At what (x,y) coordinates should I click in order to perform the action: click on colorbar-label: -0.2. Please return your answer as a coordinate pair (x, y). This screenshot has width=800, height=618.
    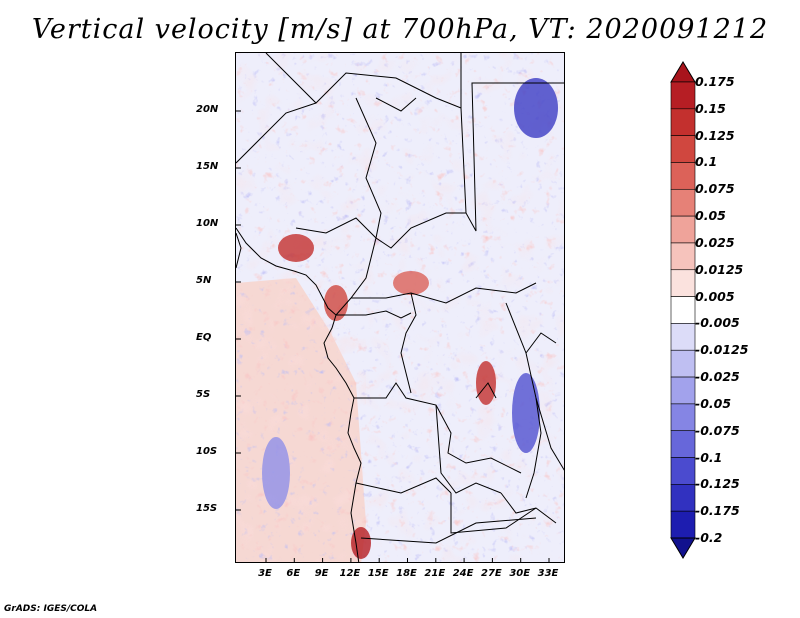
    Looking at the image, I should click on (709, 537).